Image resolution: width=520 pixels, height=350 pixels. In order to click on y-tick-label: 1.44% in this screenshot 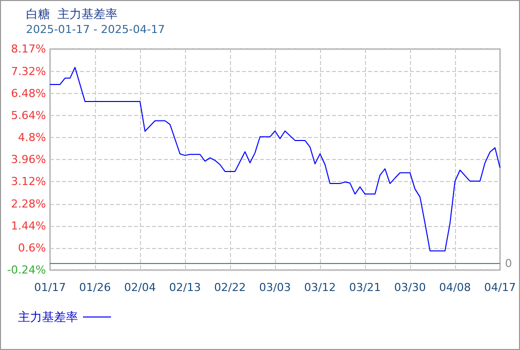, I will do `click(28, 225)`.